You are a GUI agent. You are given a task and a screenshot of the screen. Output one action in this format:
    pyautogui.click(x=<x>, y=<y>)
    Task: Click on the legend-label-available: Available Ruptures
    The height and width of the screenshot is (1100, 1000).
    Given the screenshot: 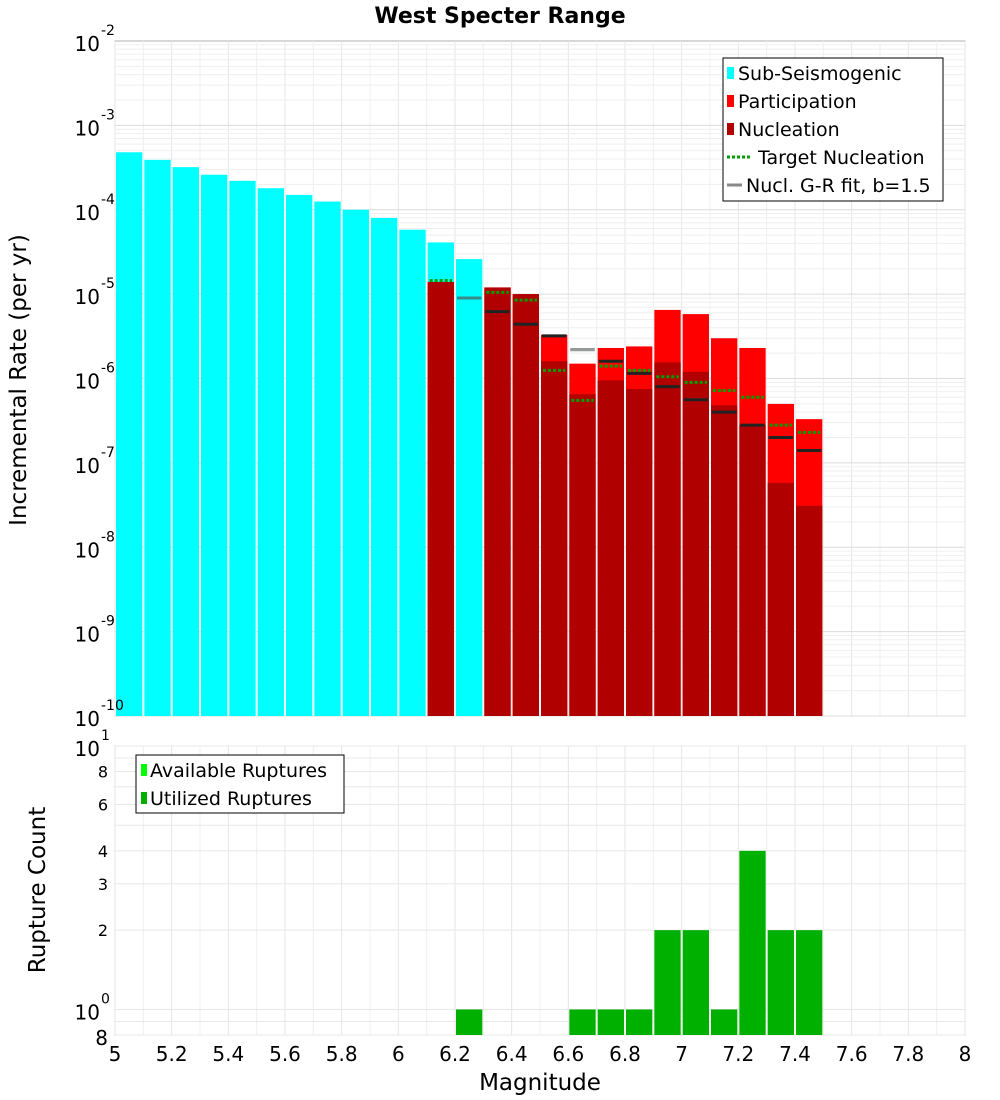 What is the action you would take?
    pyautogui.click(x=238, y=771)
    